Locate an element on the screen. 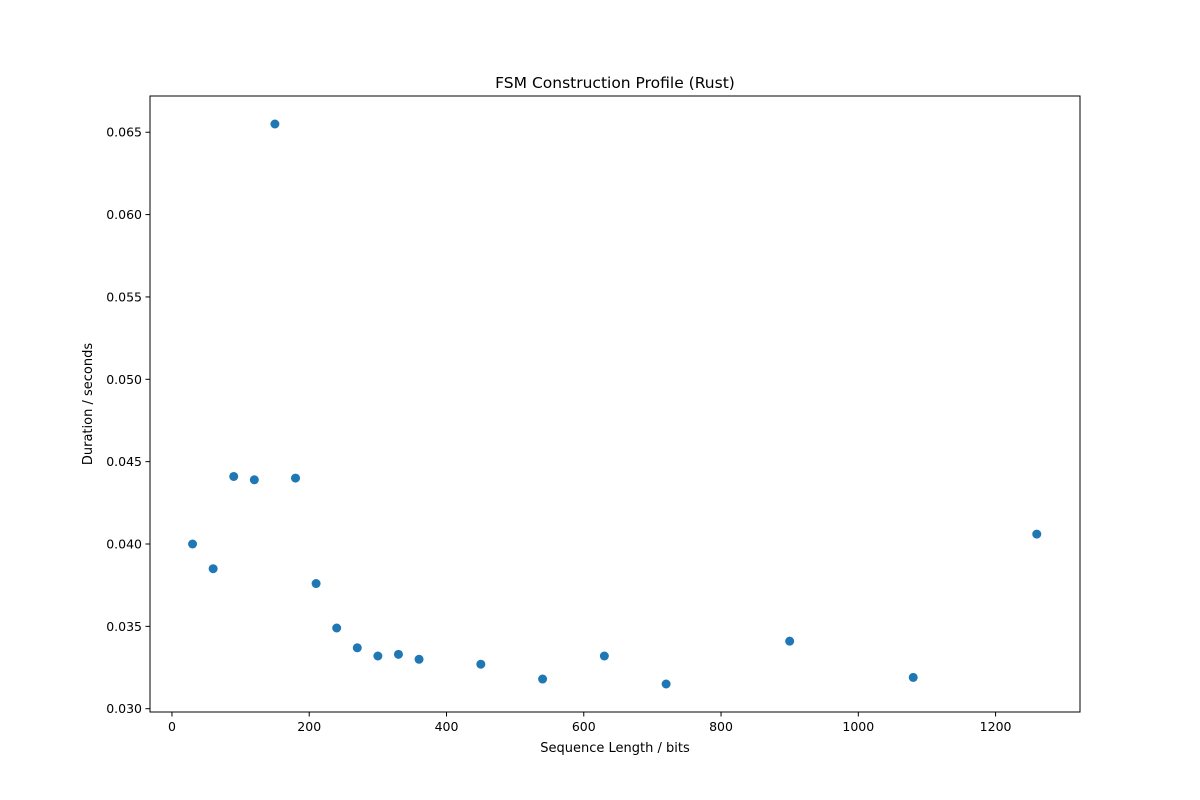 This screenshot has height=800, width=1200. y-axis-ticks: 0.030 0.035 0.040 0.045 0.050 0.055 0.060 0.065 is located at coordinates (128, 420).